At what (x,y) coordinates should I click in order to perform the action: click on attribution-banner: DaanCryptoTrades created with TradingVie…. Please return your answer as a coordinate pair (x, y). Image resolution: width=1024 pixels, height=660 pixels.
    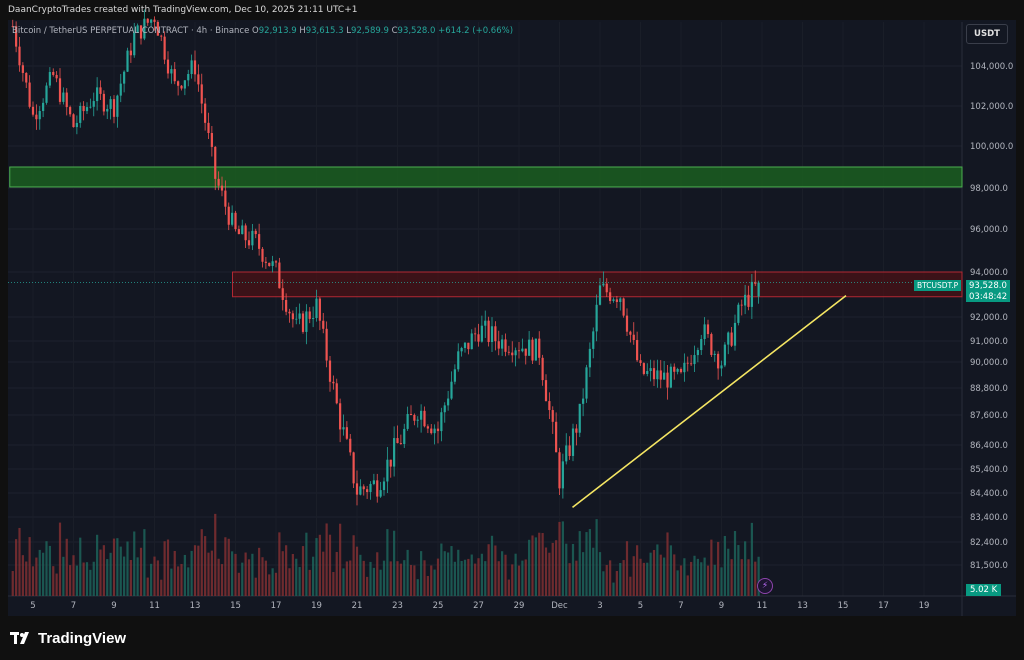
    Looking at the image, I should click on (183, 10).